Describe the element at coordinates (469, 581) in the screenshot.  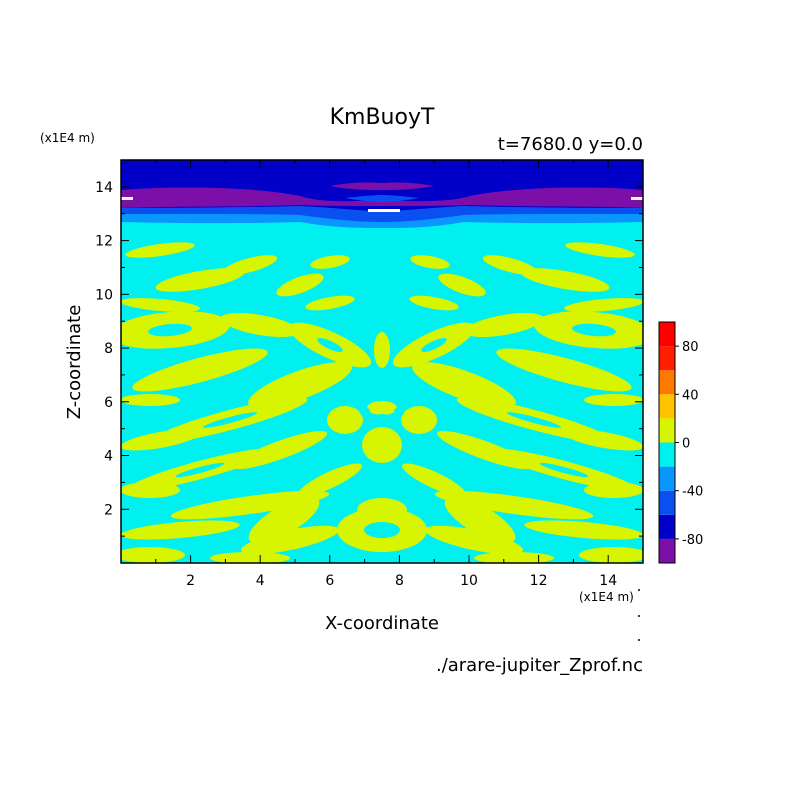
I see `x-tick-label: 10` at that location.